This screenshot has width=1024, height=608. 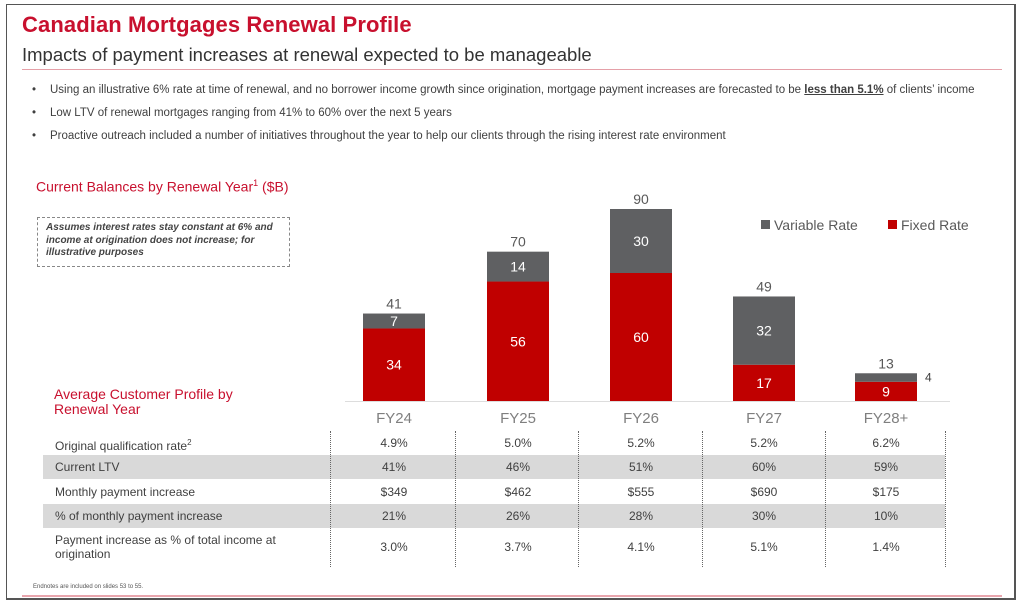 I want to click on data-label-fixed: 34, so click(x=394, y=365).